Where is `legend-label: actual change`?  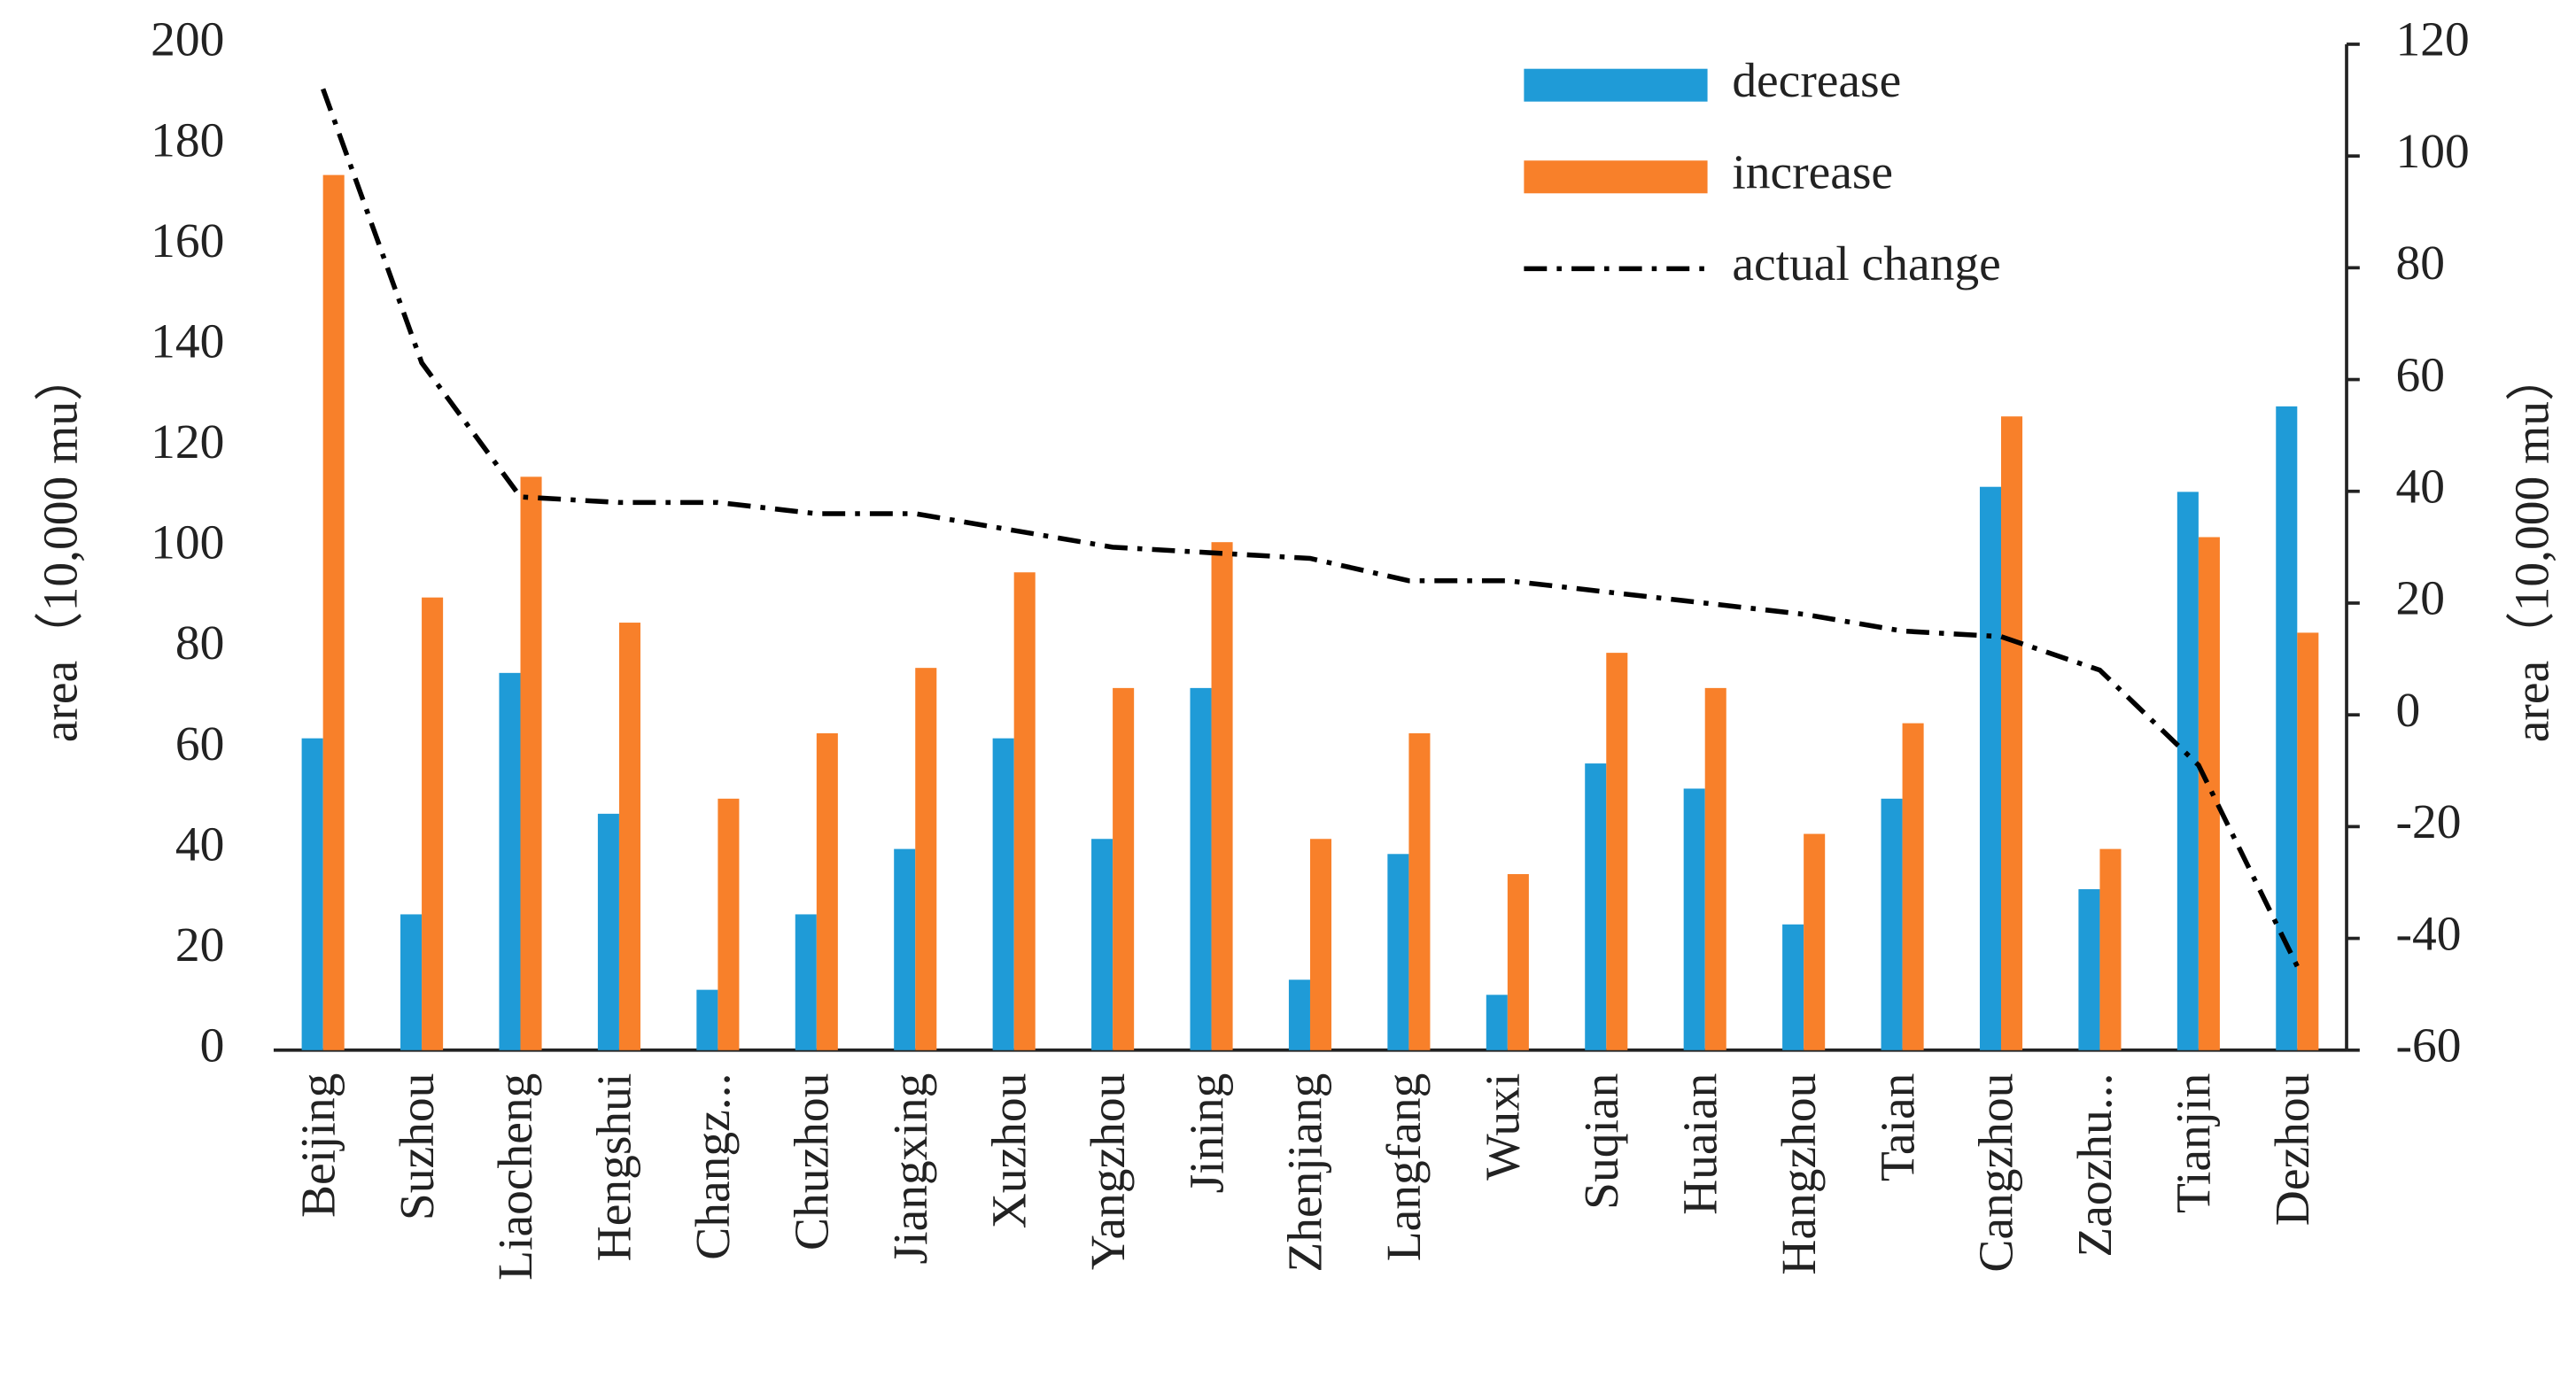
legend-label: actual change is located at coordinates (1866, 264).